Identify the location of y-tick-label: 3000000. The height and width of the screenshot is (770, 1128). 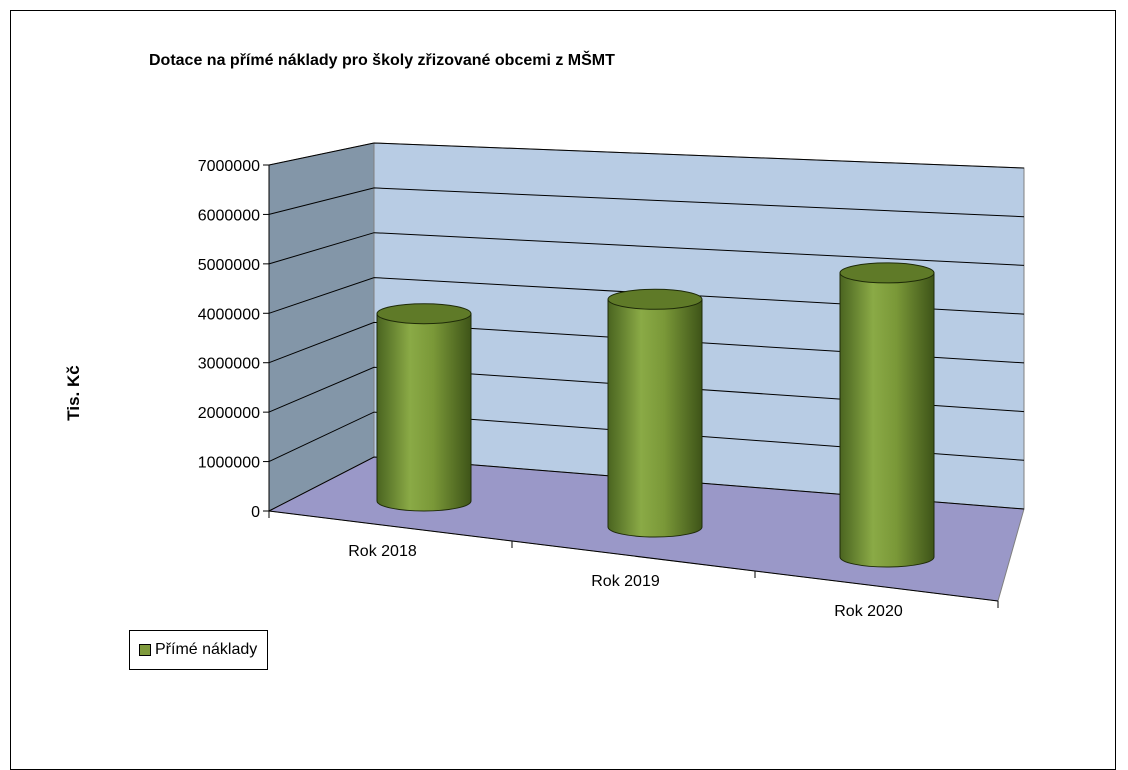
(229, 364).